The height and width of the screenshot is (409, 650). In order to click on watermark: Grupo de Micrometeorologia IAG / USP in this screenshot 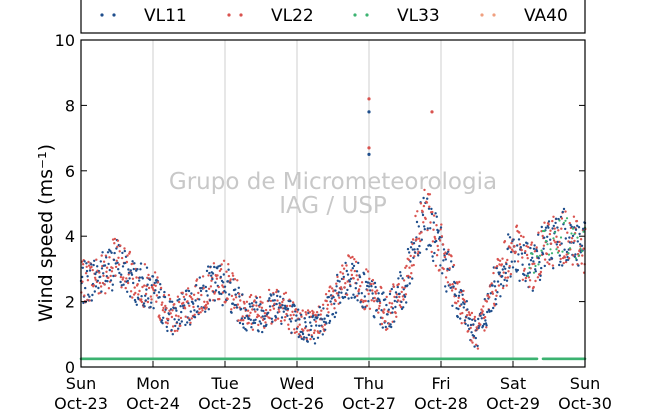, I will do `click(333, 194)`.